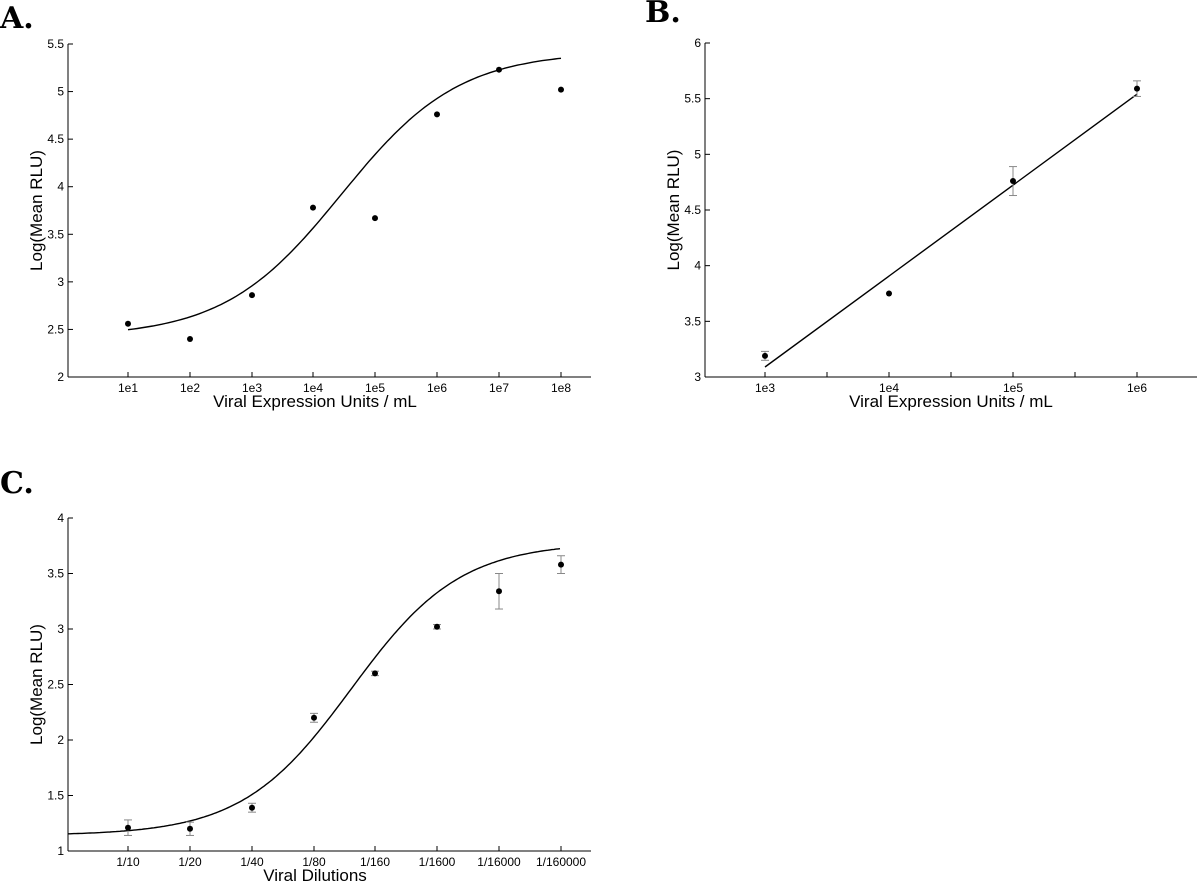  Describe the element at coordinates (951, 230) in the screenshot. I see `panel-b-fit-curve` at that location.